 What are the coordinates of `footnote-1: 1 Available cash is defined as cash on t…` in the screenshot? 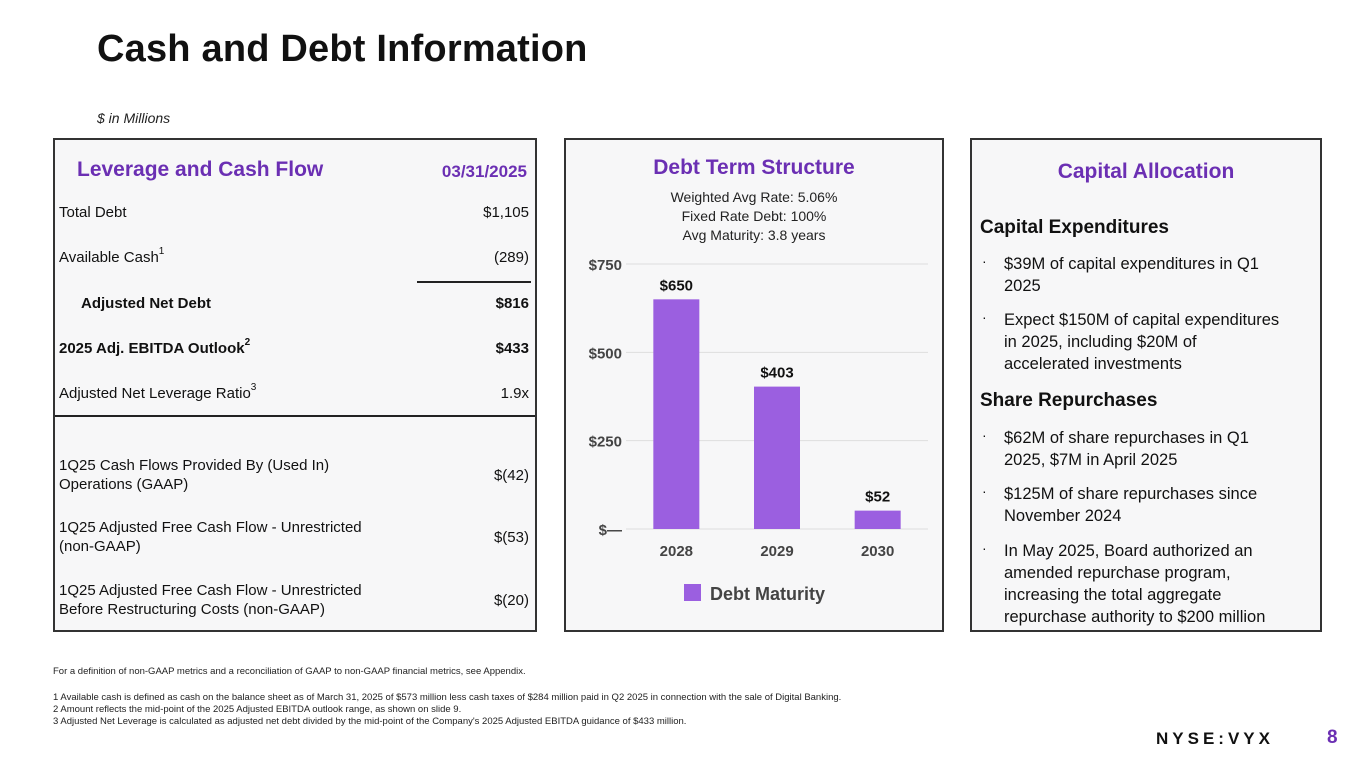 It's located at (447, 697).